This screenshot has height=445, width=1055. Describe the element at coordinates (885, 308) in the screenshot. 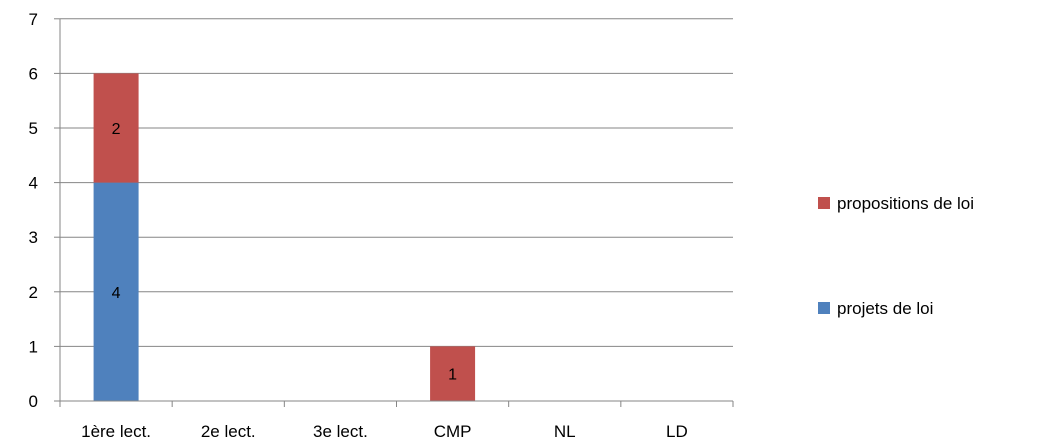

I see `legend-label-1: projets de loi` at that location.